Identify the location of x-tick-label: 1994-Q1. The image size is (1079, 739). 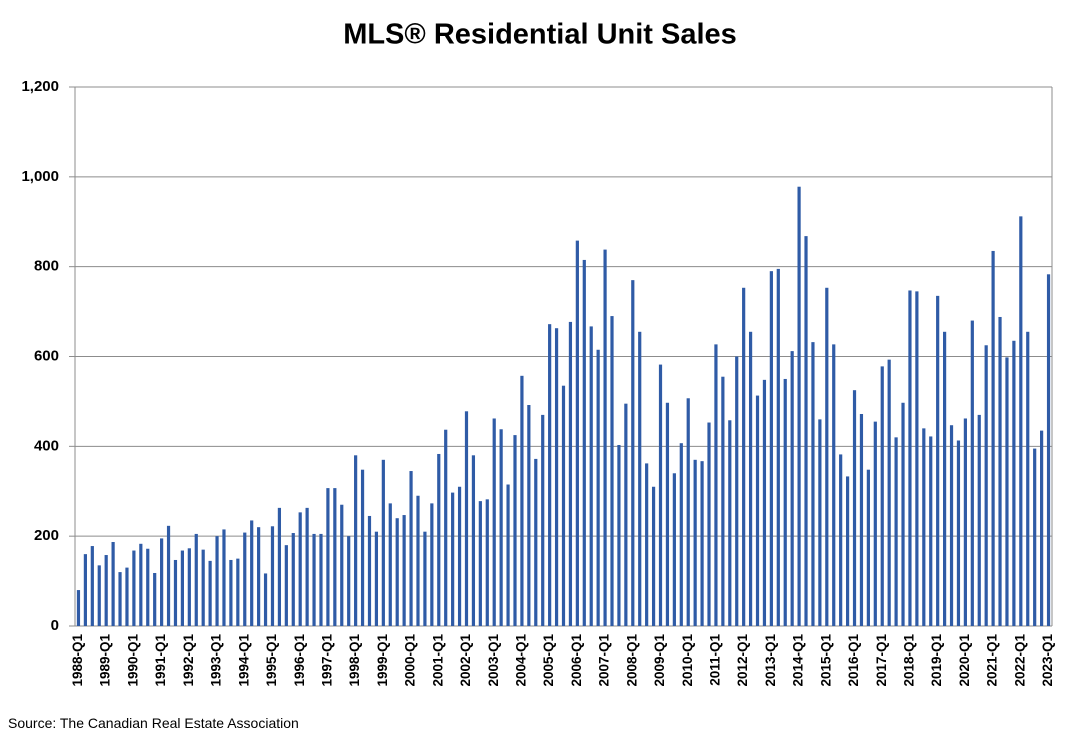
(243, 660).